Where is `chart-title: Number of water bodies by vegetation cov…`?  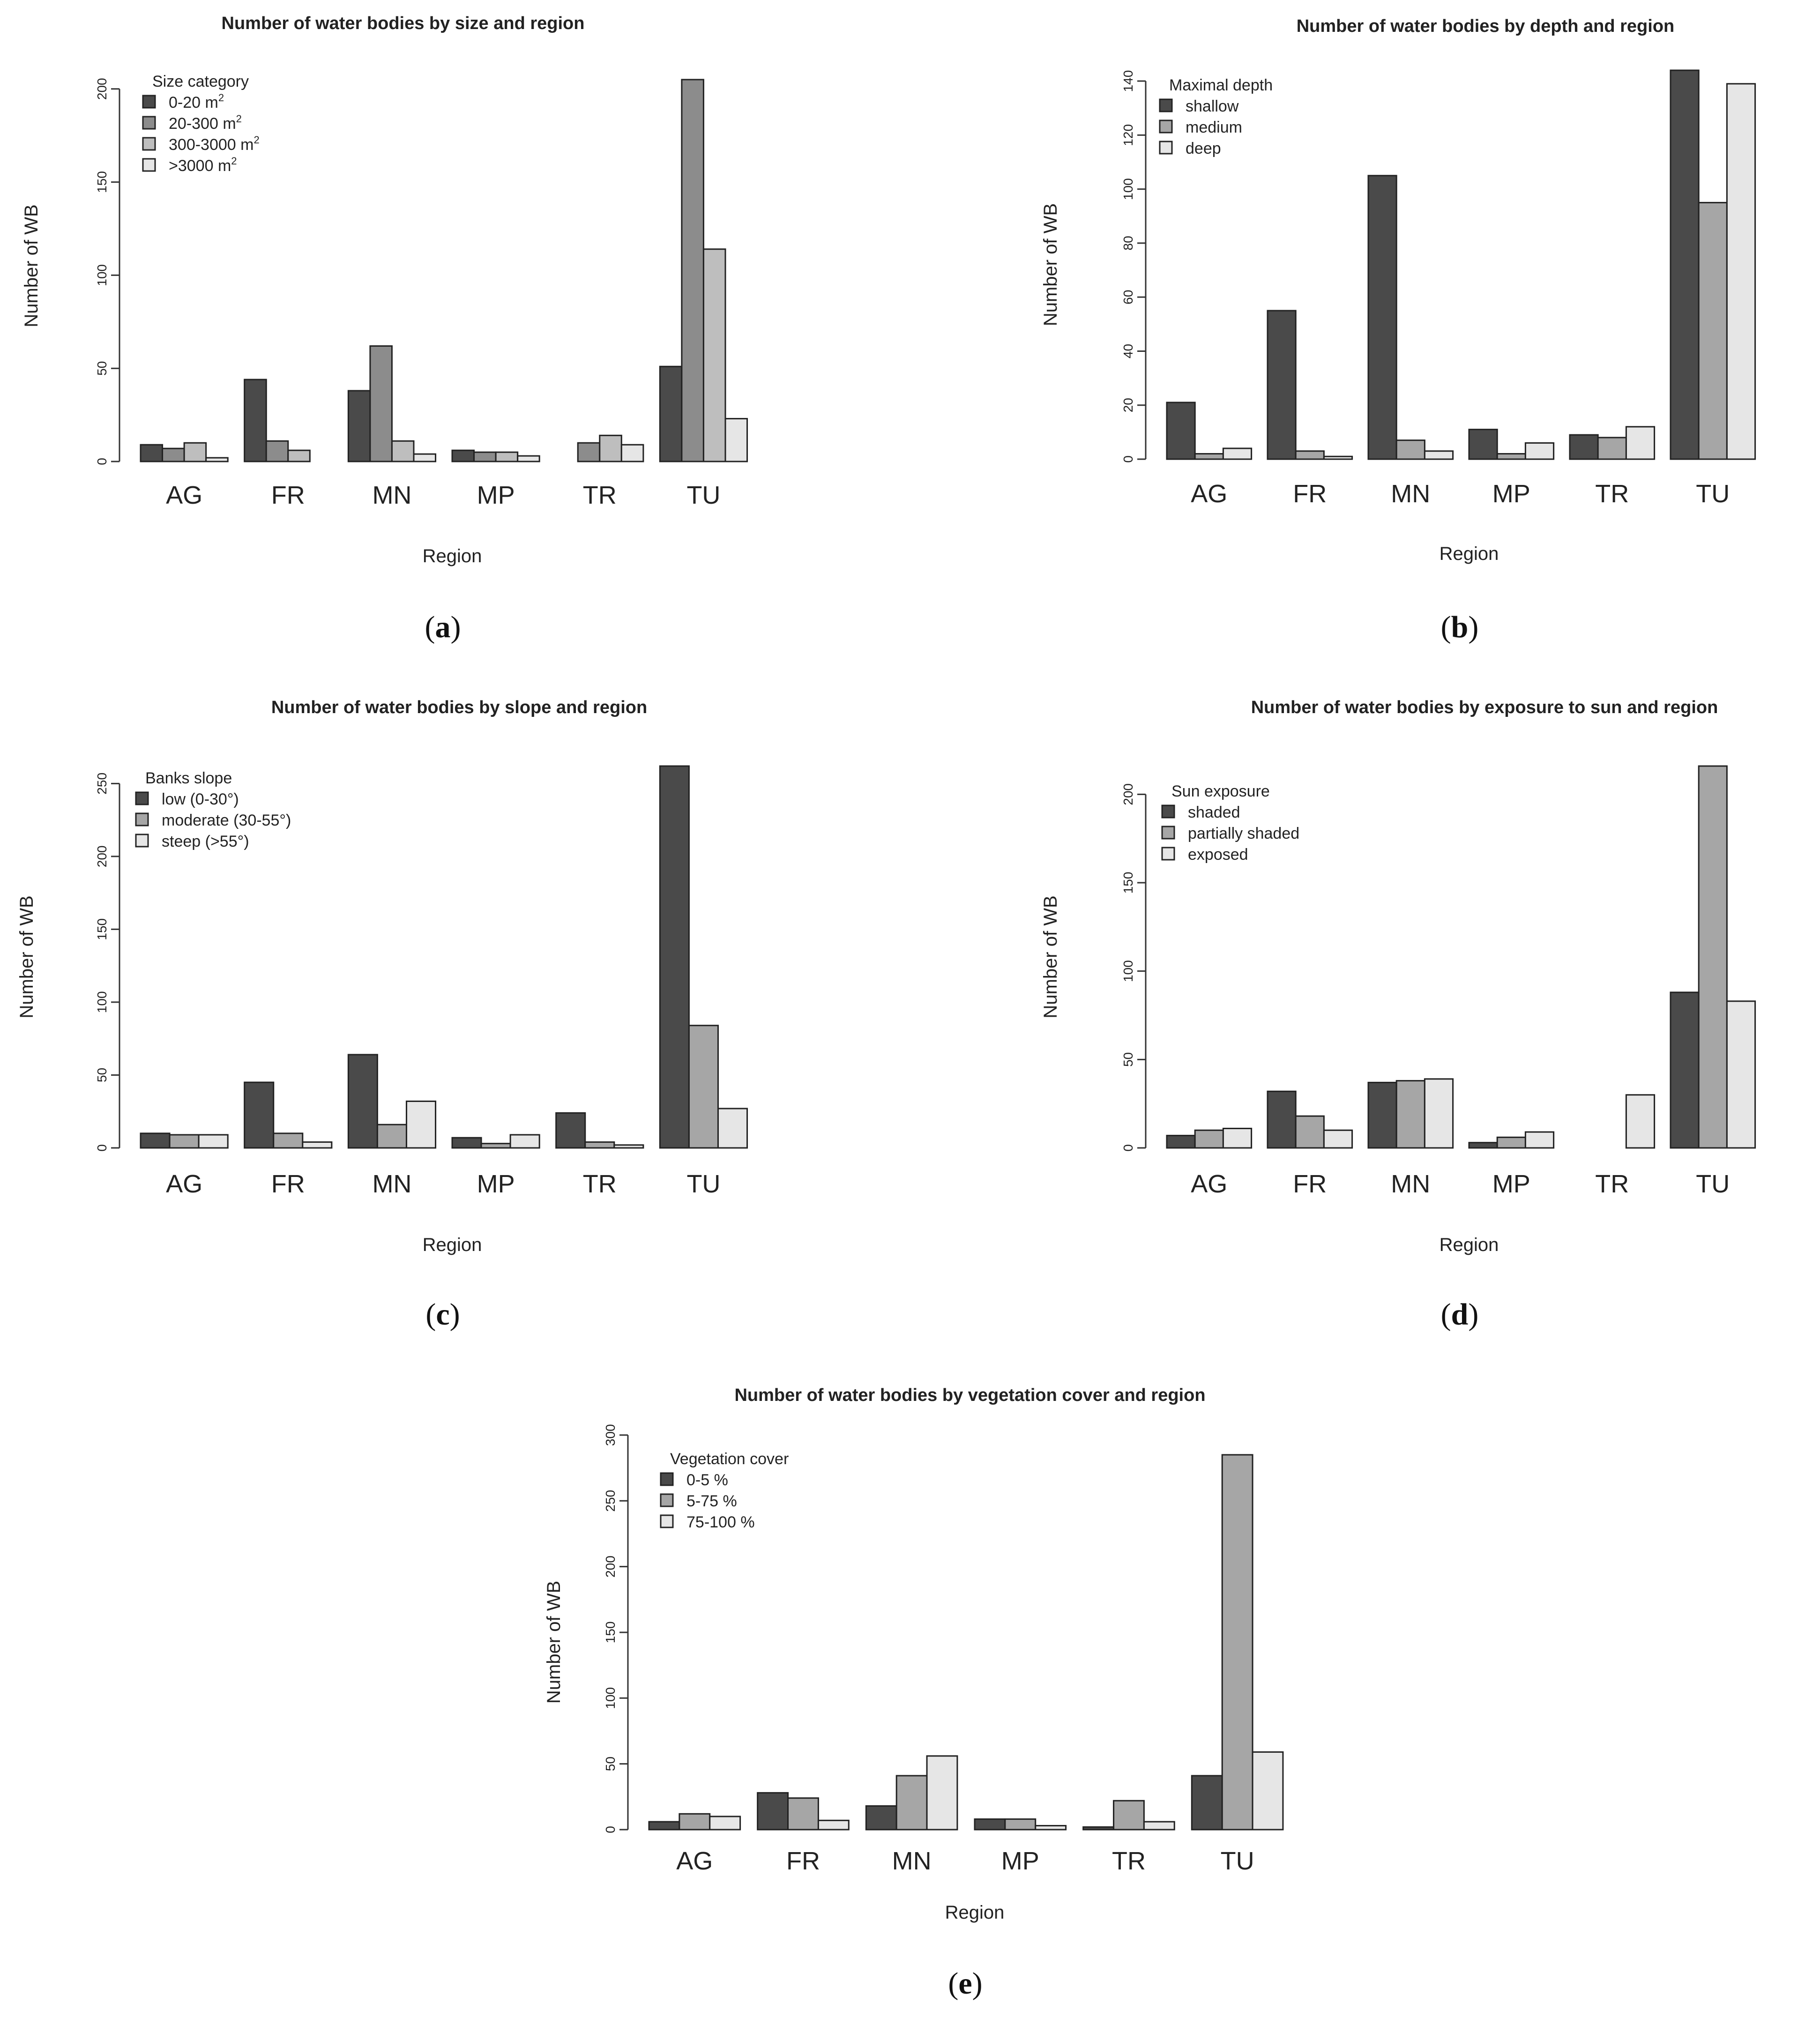 chart-title: Number of water bodies by vegetation cov… is located at coordinates (969, 1395).